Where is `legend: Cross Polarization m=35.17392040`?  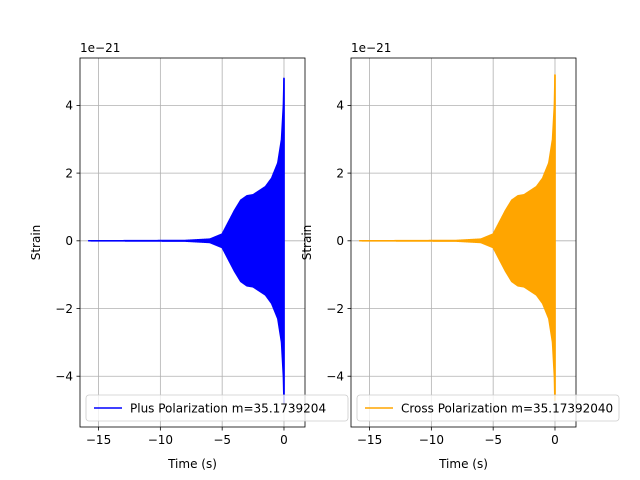 legend: Cross Polarization m=35.17392040 is located at coordinates (488, 408).